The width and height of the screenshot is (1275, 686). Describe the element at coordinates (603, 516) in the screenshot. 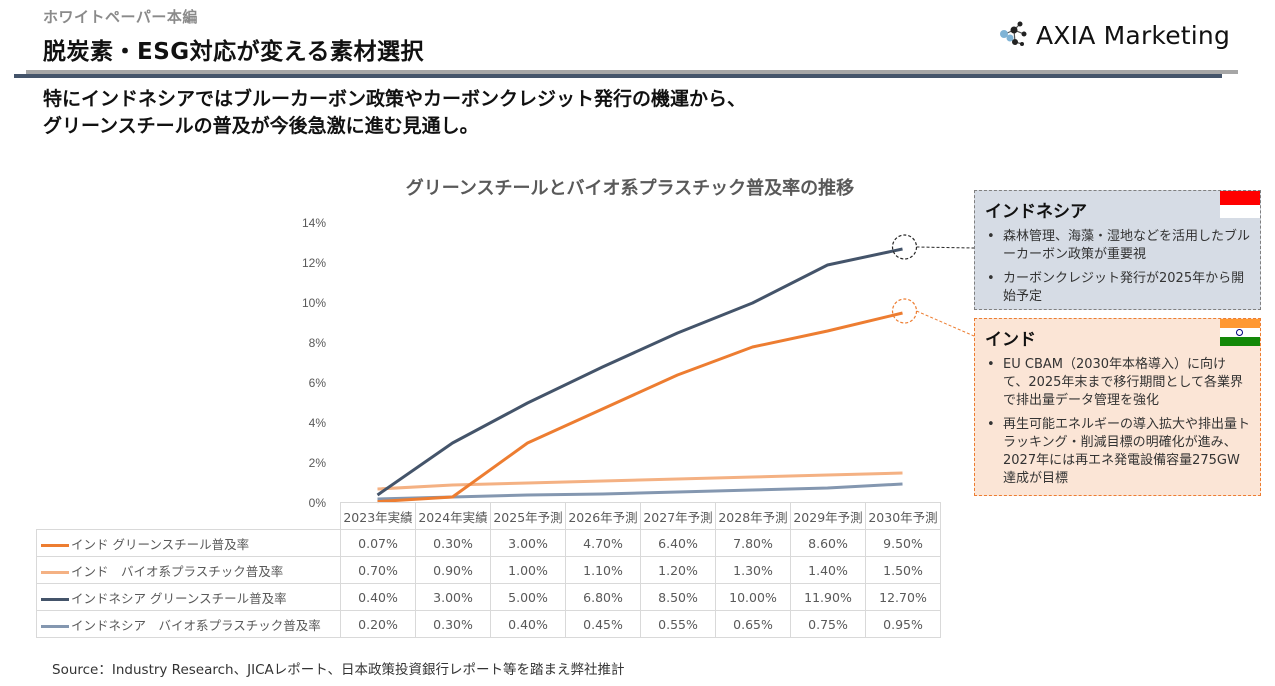

I see `column-header: 2026年予測` at that location.